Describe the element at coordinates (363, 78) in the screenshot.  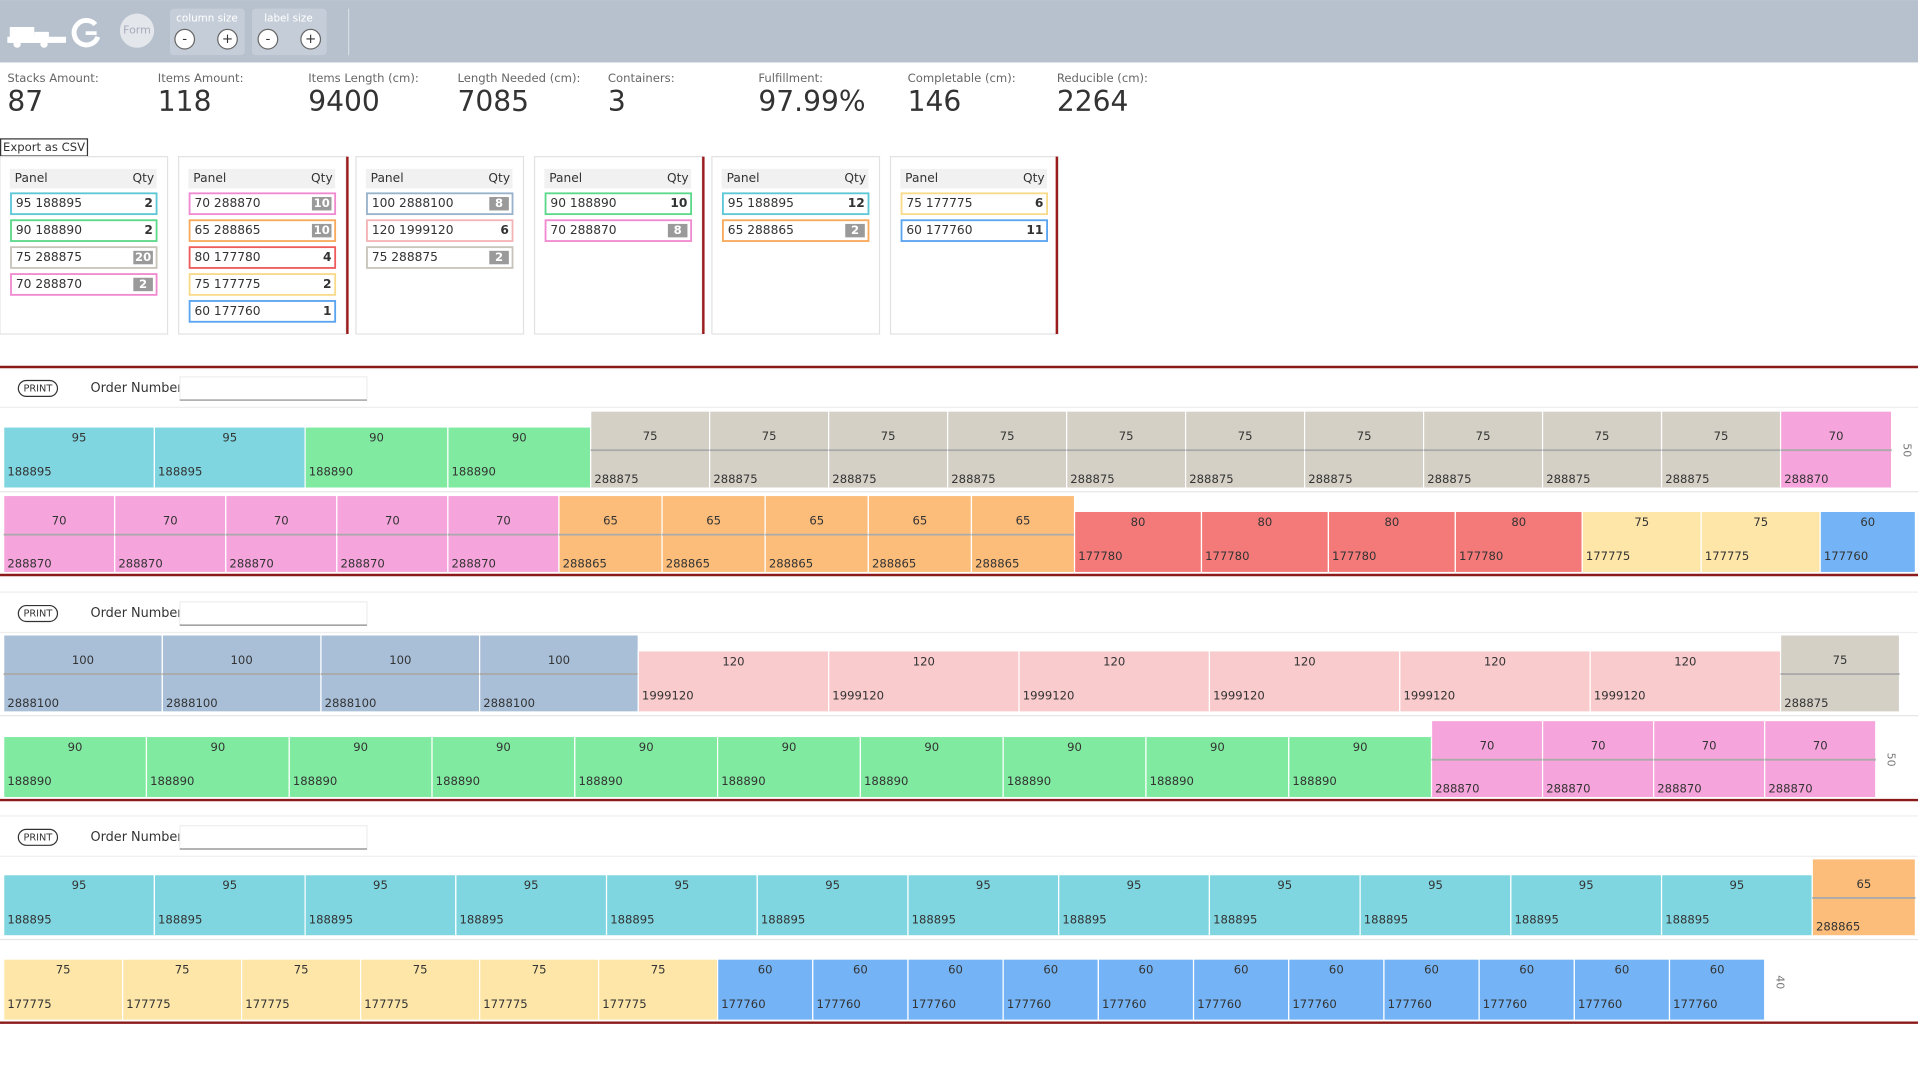
I see `stat-label: Items Length (cm):` at that location.